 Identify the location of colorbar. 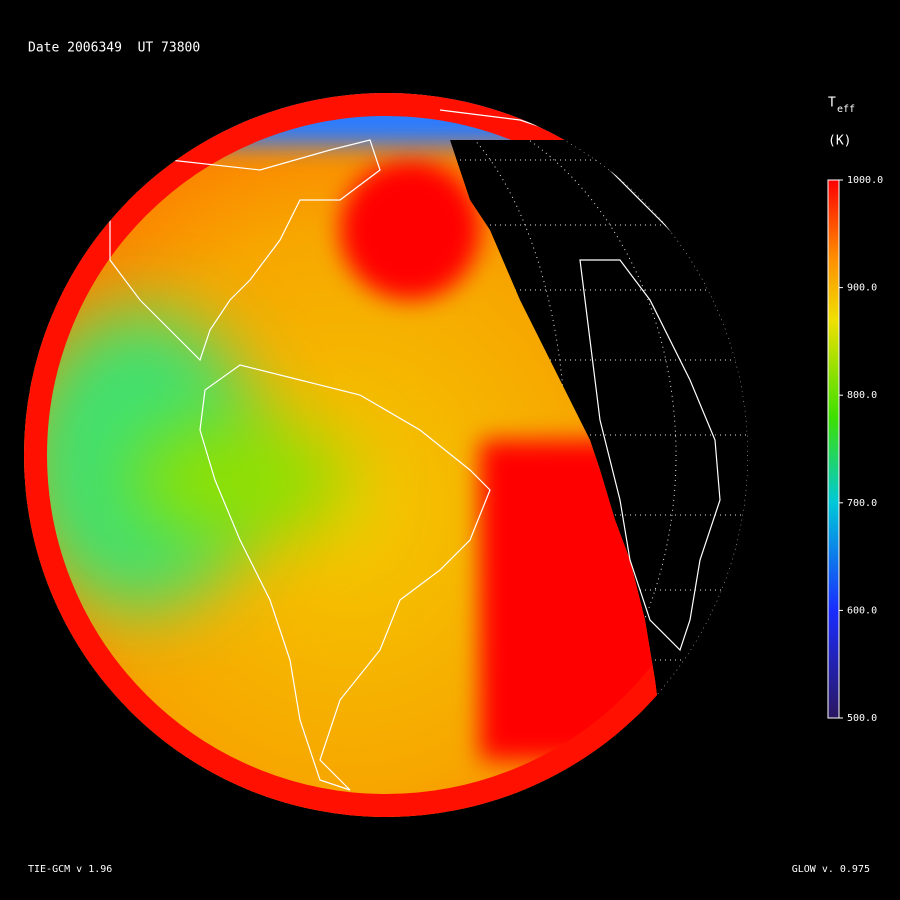
(833, 449).